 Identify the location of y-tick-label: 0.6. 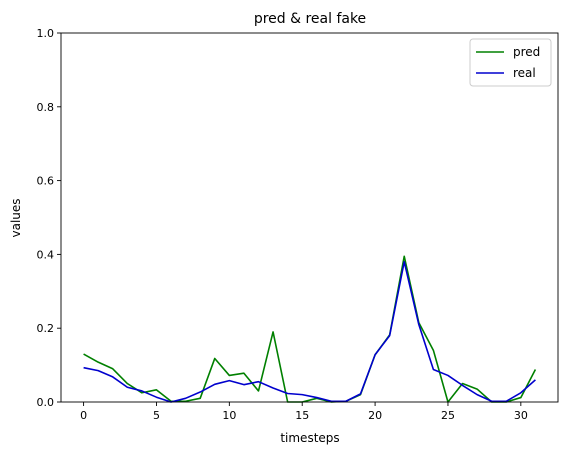
(46, 181).